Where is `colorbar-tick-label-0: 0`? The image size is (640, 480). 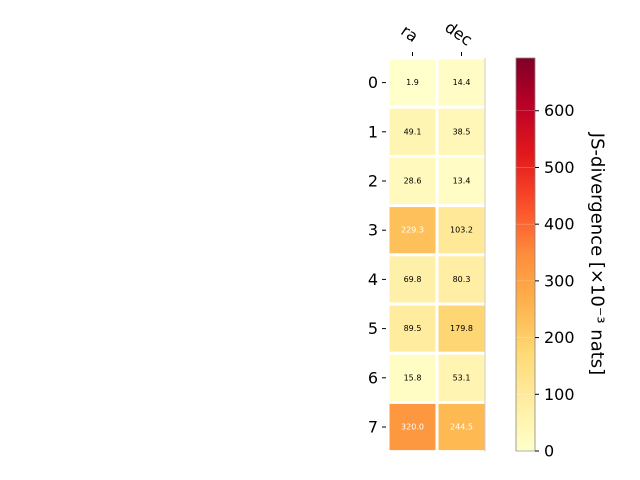 colorbar-tick-label-0: 0 is located at coordinates (549, 451).